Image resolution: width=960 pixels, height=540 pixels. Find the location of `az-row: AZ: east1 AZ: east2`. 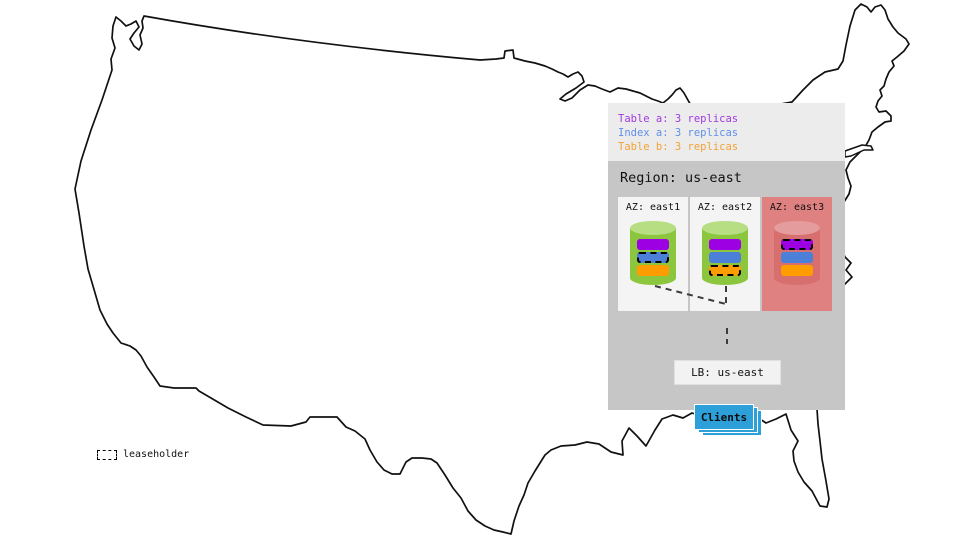

az-row: AZ: east1 AZ: east2 is located at coordinates (725, 254).